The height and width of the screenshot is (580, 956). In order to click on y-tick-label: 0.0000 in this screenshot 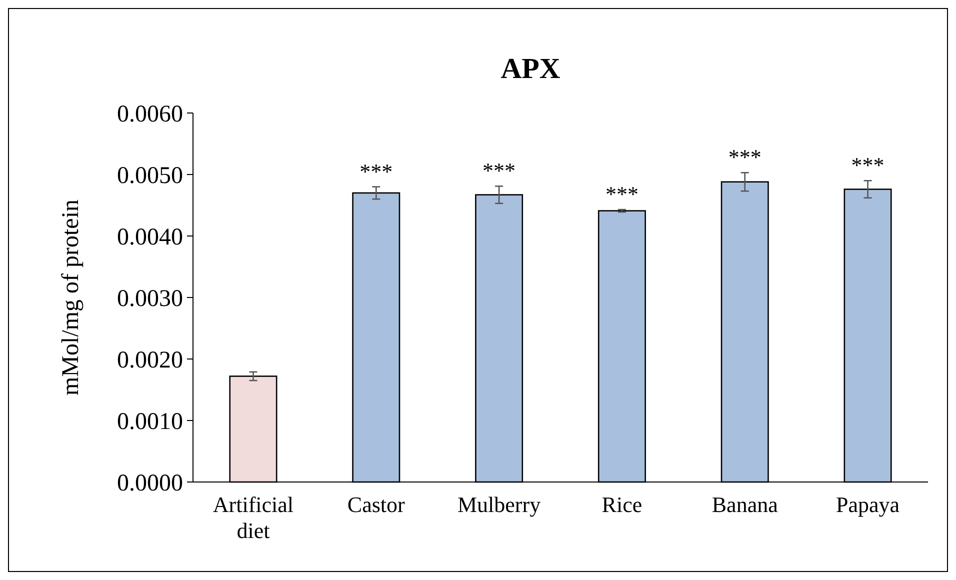, I will do `click(150, 483)`.